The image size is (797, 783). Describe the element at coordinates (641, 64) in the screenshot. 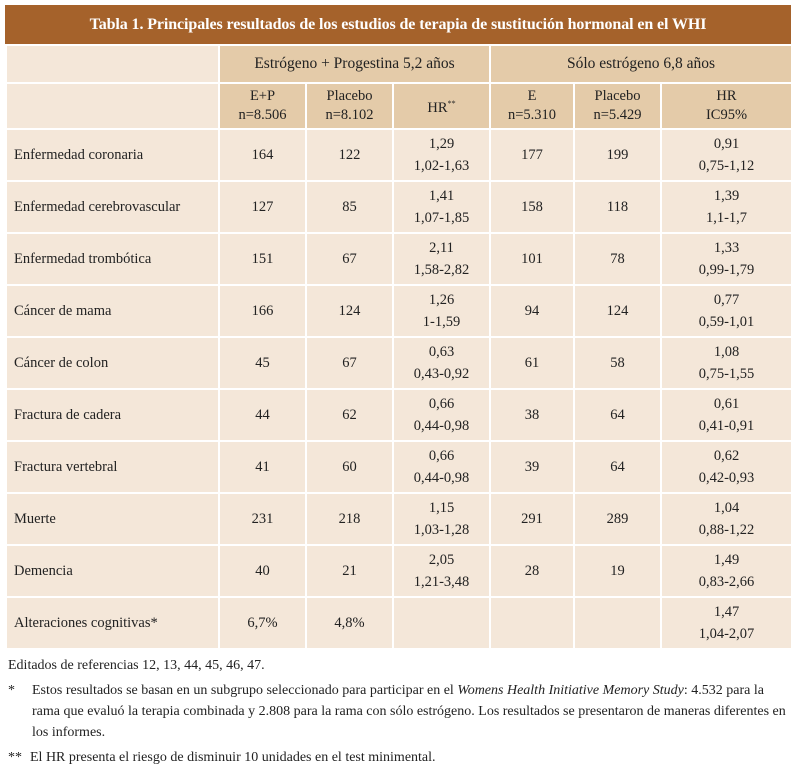

I see `group-header-e: Sólo estrógeno 6,8 años` at that location.